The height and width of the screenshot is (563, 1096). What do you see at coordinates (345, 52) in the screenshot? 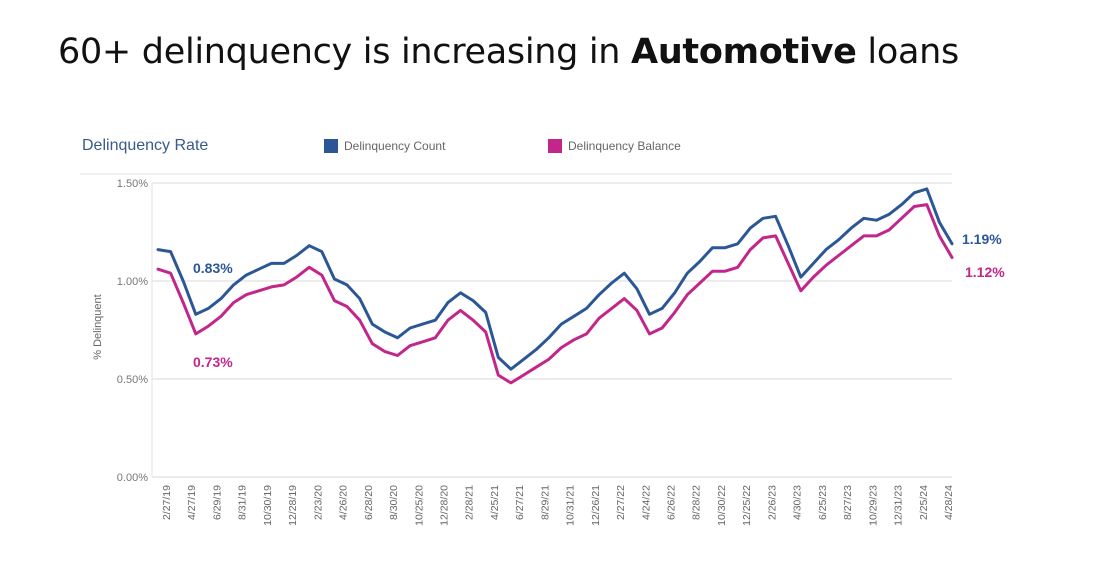
I see `title-prefix: 60+ delinquency is increasing in` at bounding box center [345, 52].